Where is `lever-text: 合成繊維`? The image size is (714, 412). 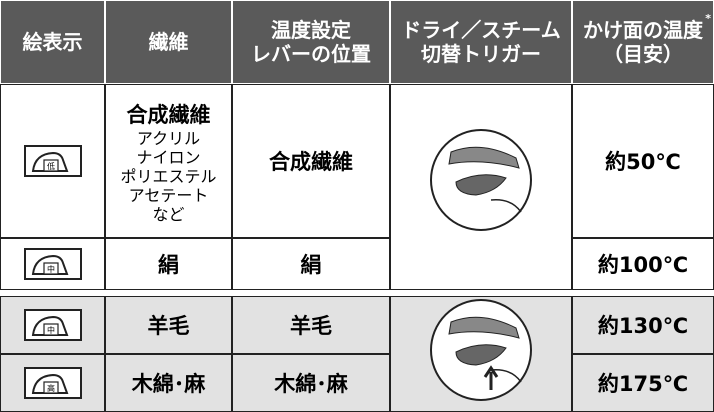
lever-text: 合成繊維 is located at coordinates (311, 162).